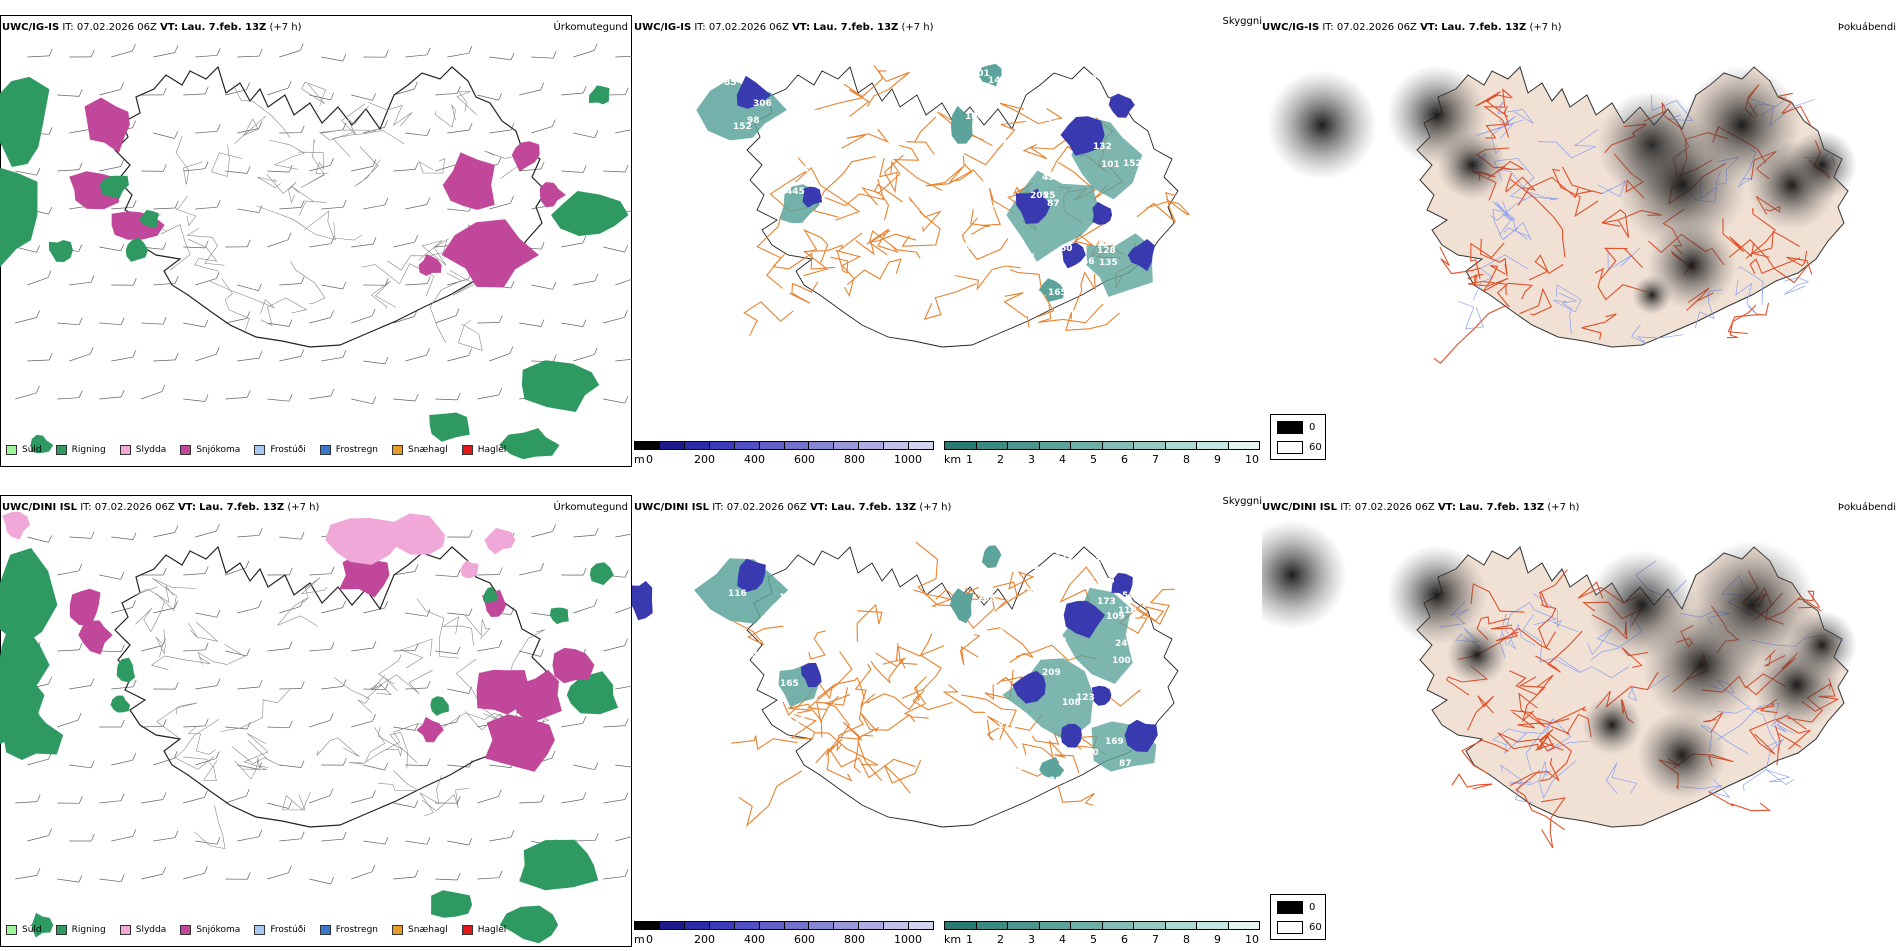 The height and width of the screenshot is (951, 1900). What do you see at coordinates (1011, 621) in the screenshot?
I see `visibility-value: 124` at bounding box center [1011, 621].